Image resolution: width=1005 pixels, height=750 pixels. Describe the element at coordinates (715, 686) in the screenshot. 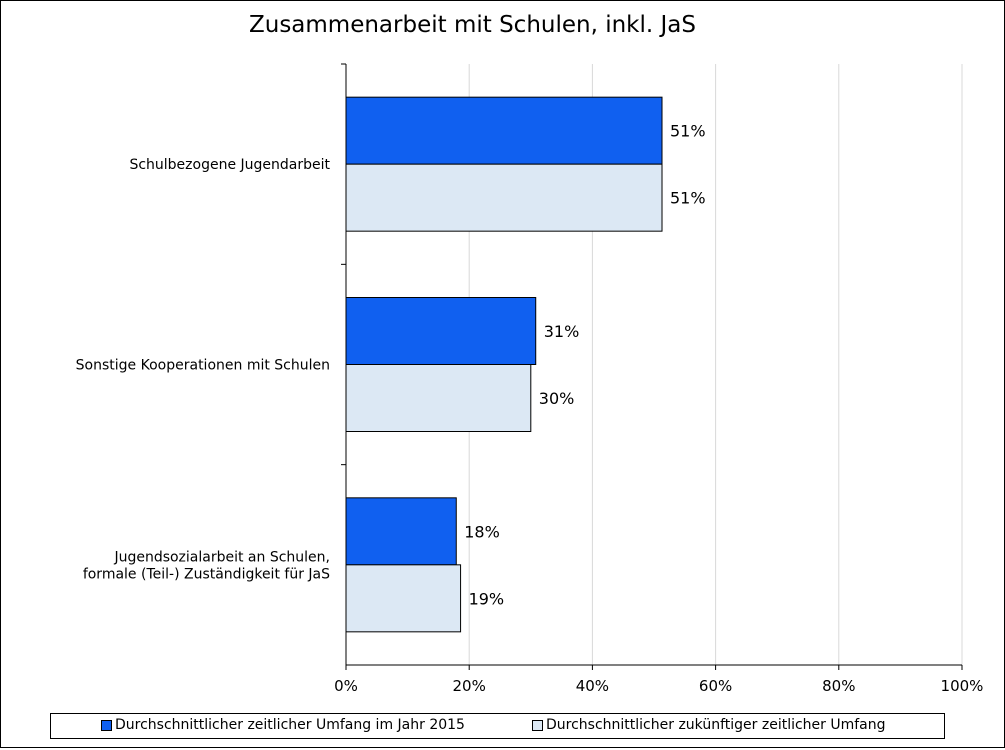

I see `x-tick-label: 60%` at that location.